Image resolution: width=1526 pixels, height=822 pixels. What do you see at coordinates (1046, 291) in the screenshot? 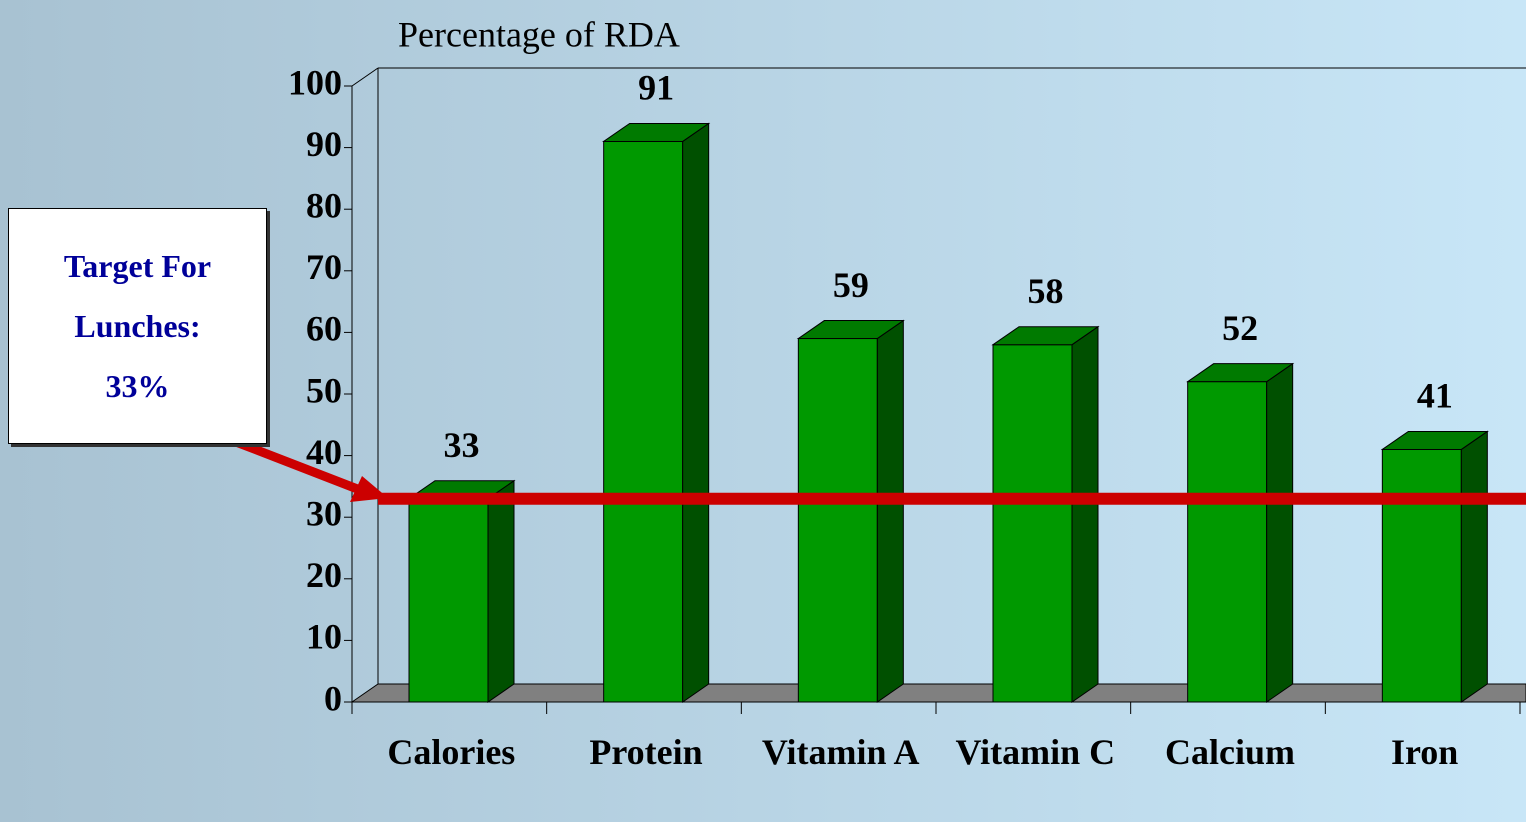
I see `value-label: 58` at bounding box center [1046, 291].